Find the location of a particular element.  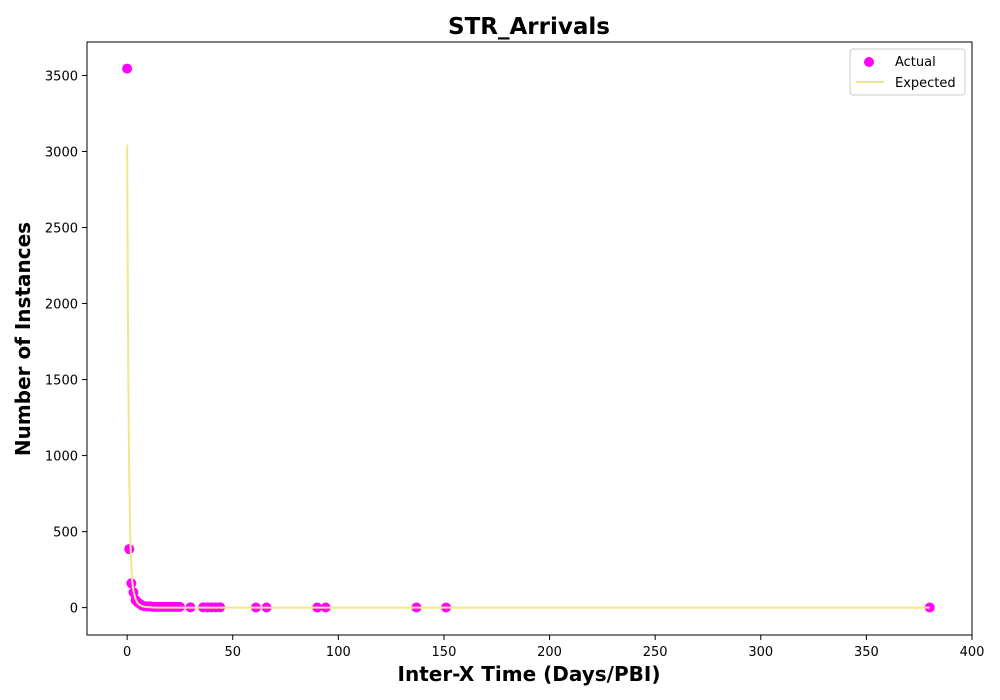

x-tick-label: 350 is located at coordinates (866, 652).